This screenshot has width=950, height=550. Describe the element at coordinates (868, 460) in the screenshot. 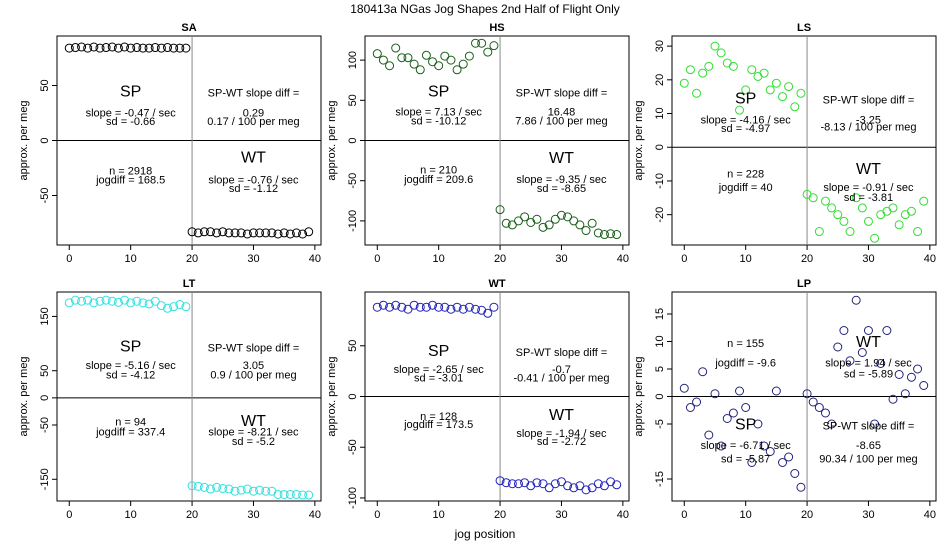

I see `annotation-lp: 90.34 / 100 per meg` at that location.